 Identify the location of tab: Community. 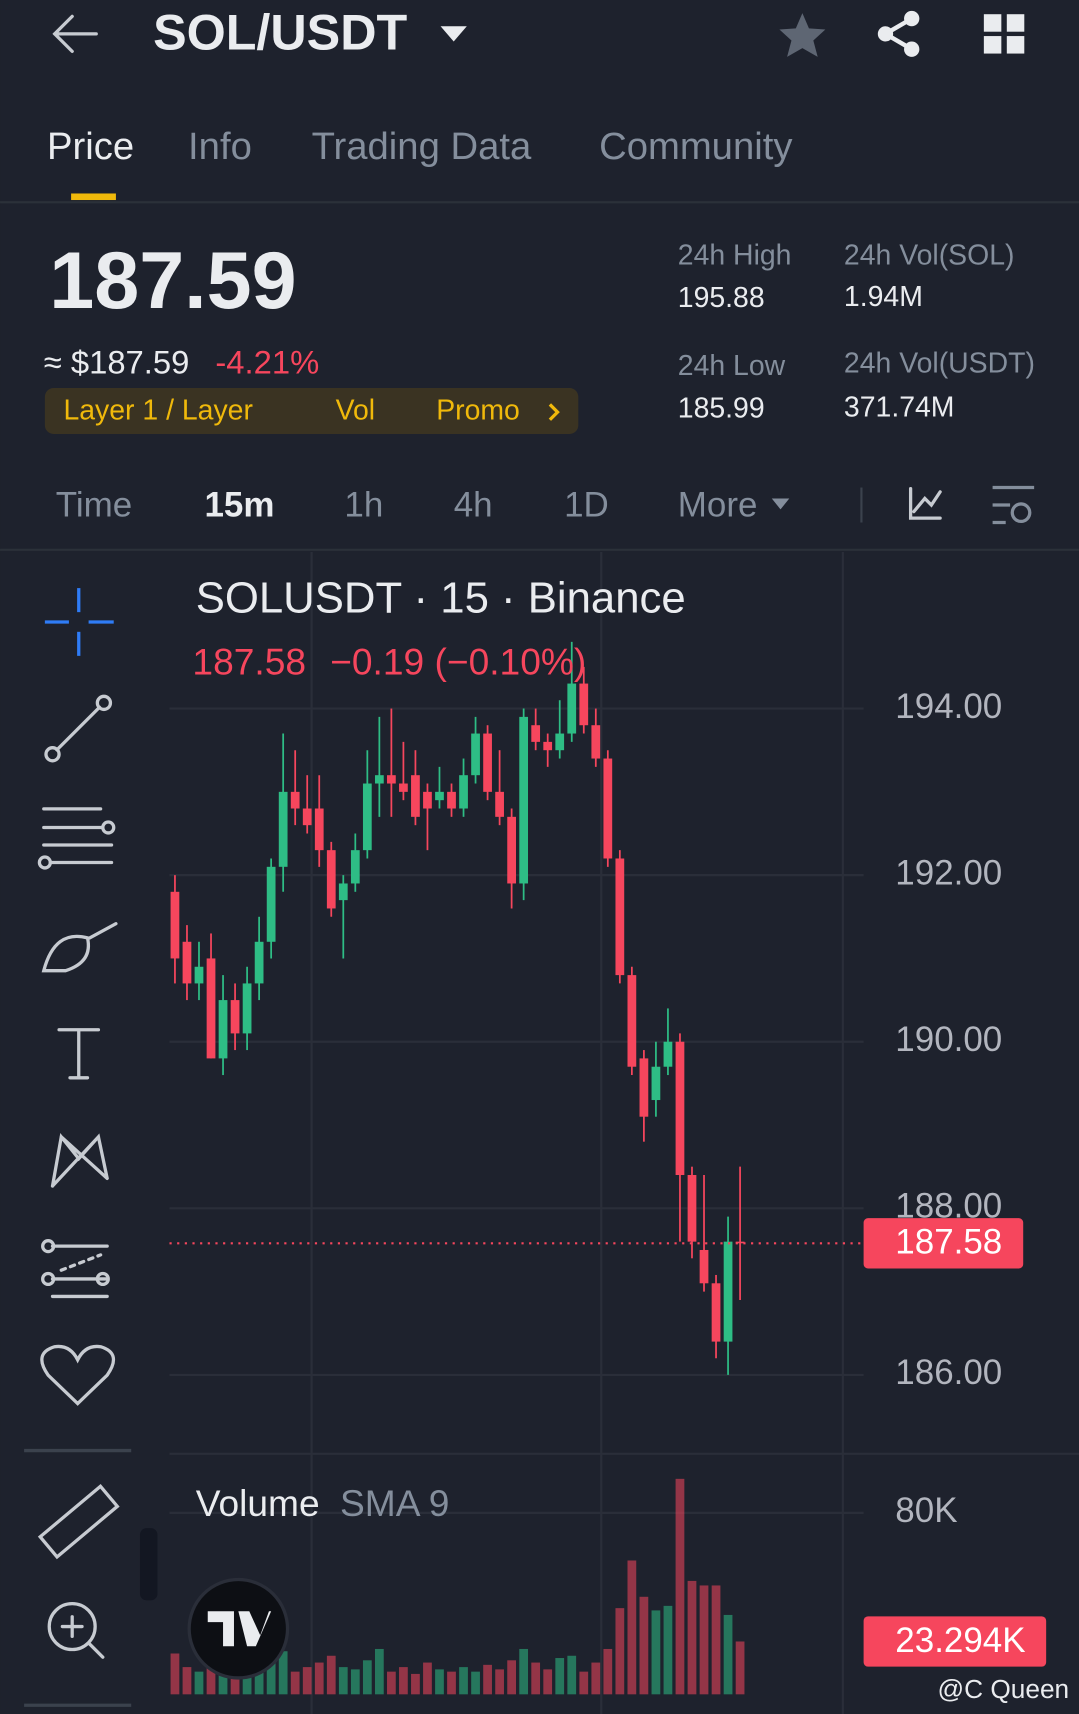
(696, 146).